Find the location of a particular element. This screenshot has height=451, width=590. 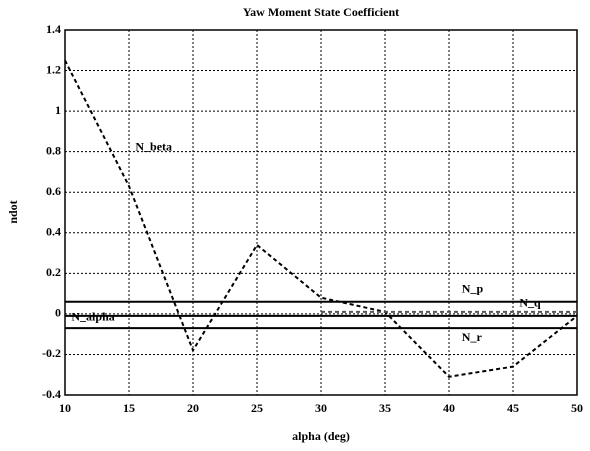

y-tick-label: 1 is located at coordinates (58, 110).